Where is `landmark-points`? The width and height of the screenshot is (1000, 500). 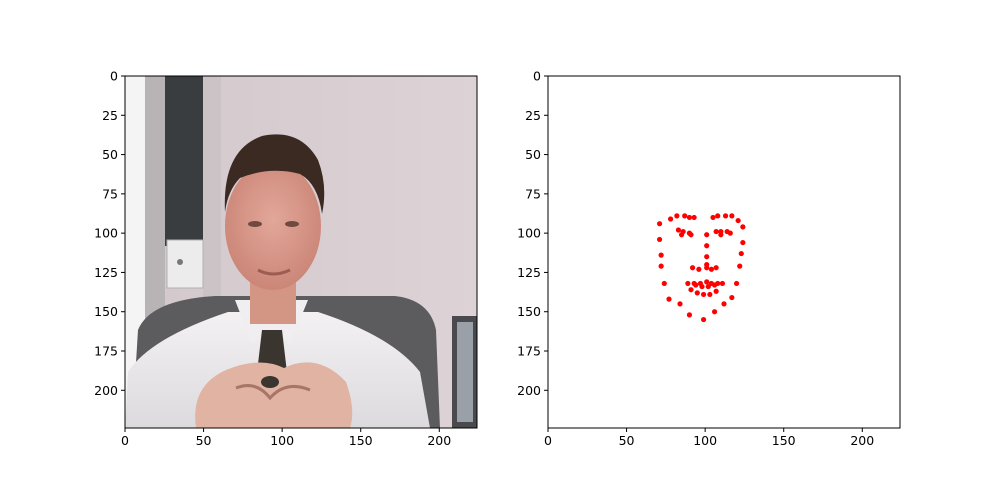 landmark-points is located at coordinates (701, 268).